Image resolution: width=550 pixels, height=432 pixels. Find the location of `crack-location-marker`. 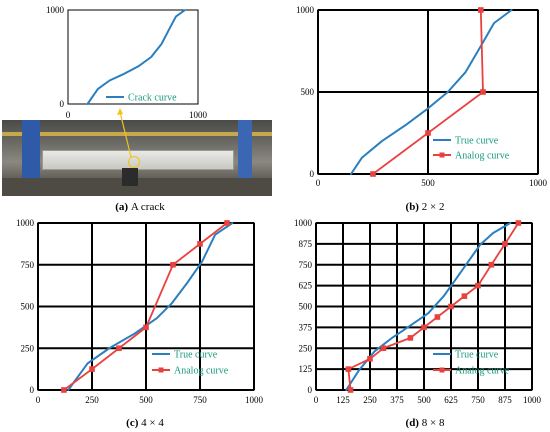

crack-location-marker is located at coordinates (134, 162).